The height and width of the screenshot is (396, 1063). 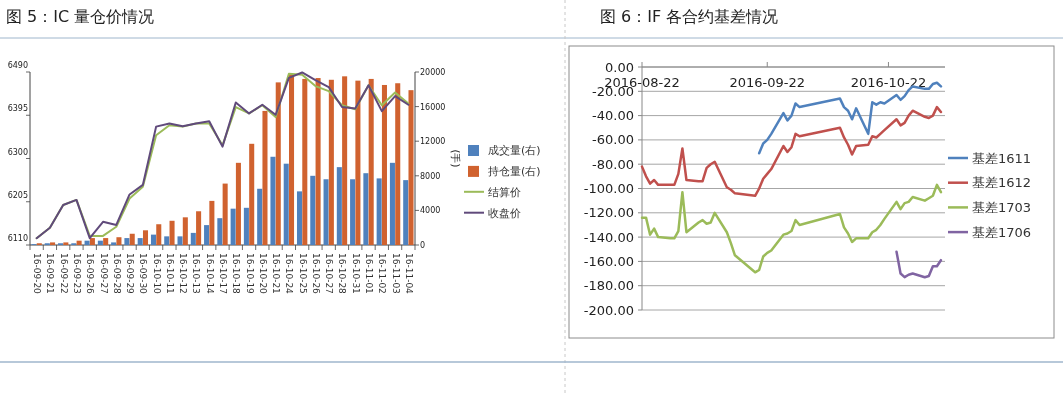 I want to click on x-tick-label: 16-10-26, so click(x=315, y=274).